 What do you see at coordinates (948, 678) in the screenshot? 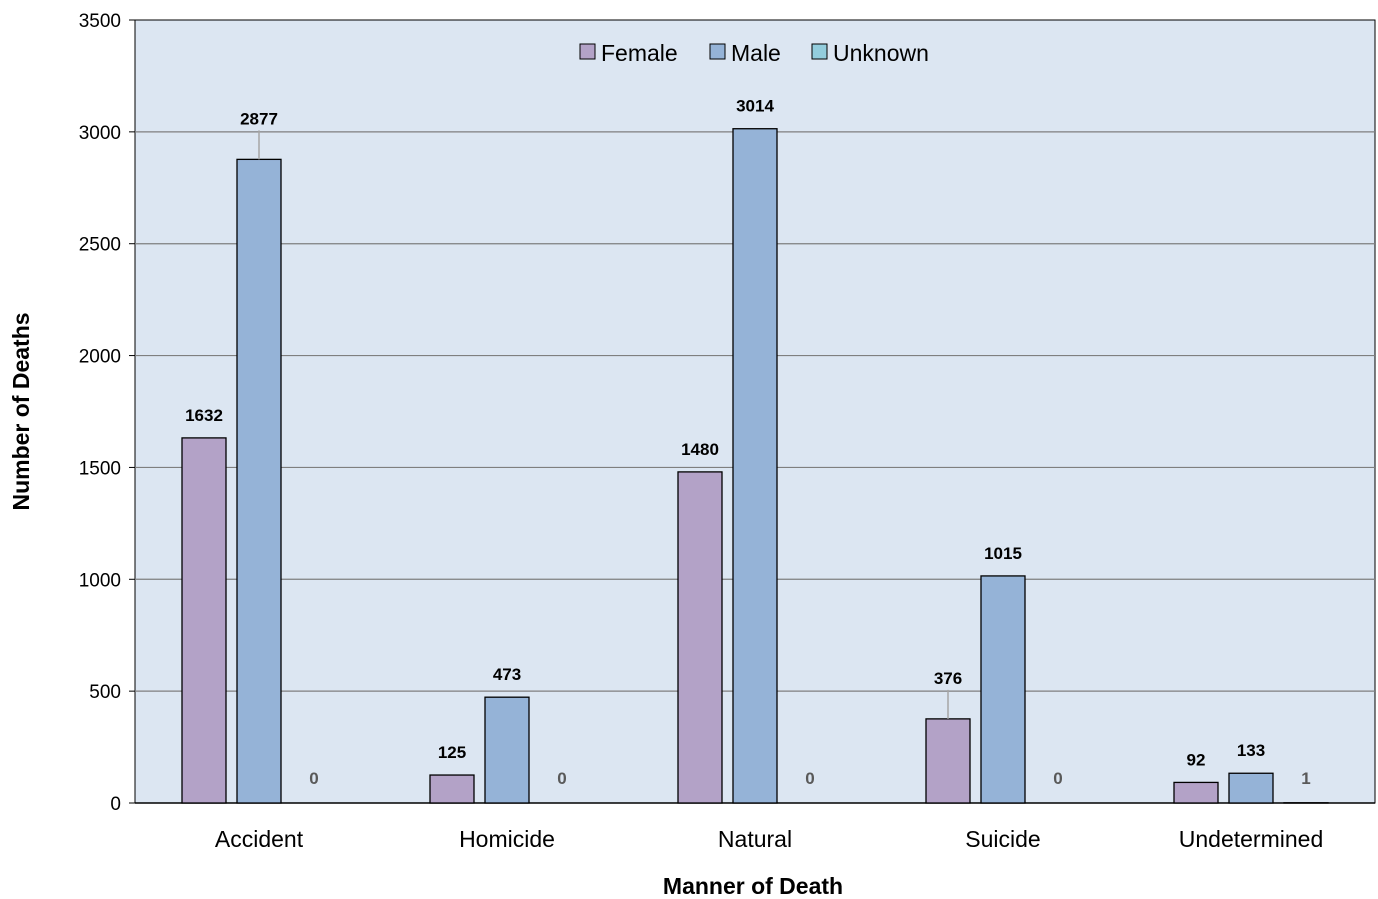
I see `data-label-female-suicide: 376` at bounding box center [948, 678].